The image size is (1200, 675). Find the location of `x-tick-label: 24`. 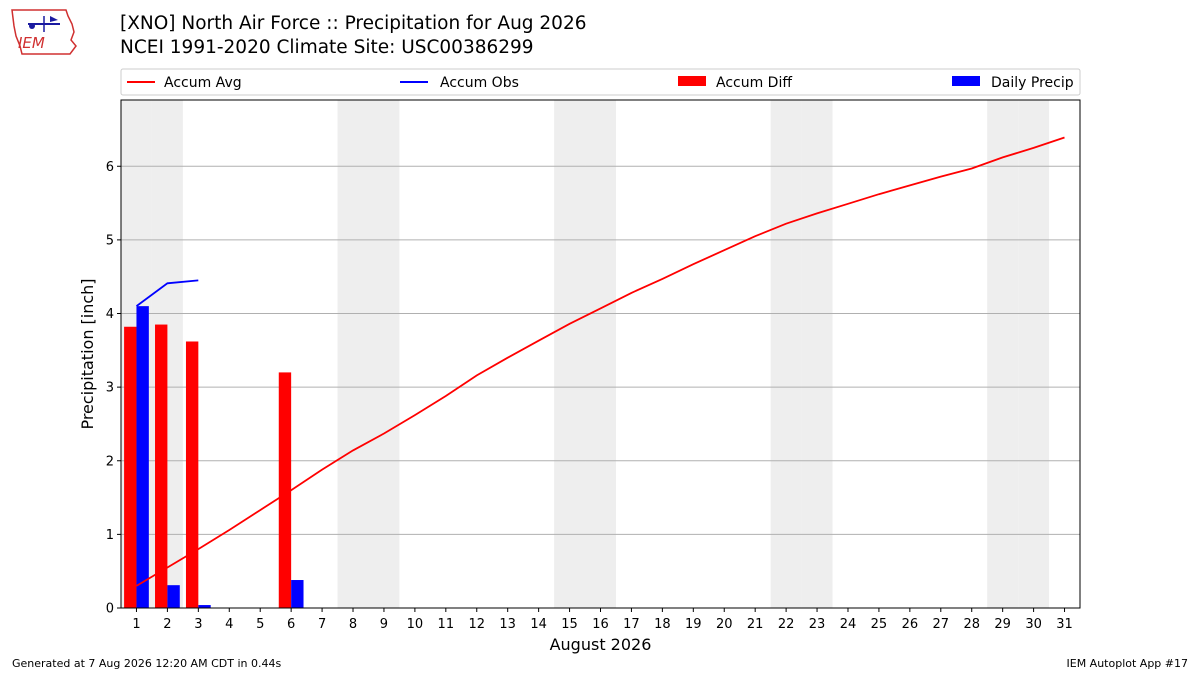

x-tick-label: 24 is located at coordinates (848, 624).